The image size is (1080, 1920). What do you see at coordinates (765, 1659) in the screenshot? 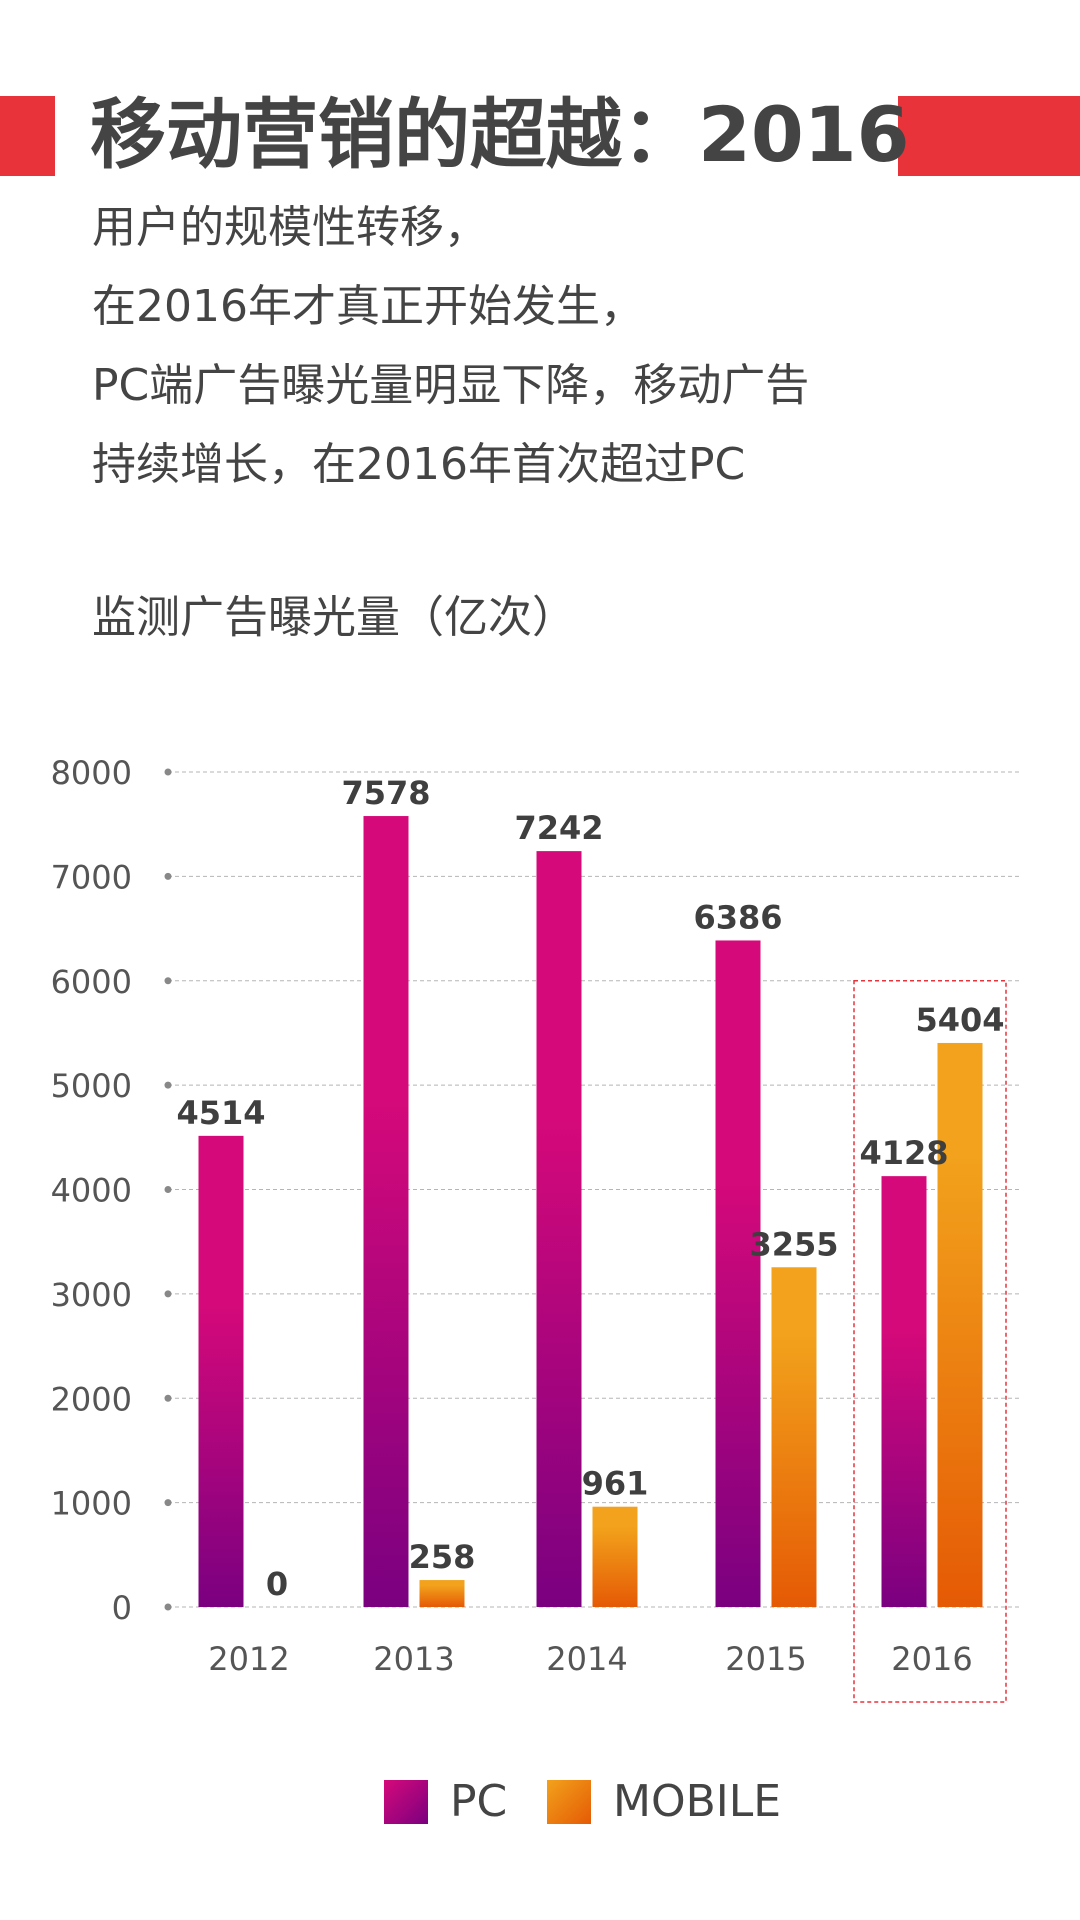
I see `x-tick-label-2015: 2015` at bounding box center [765, 1659].